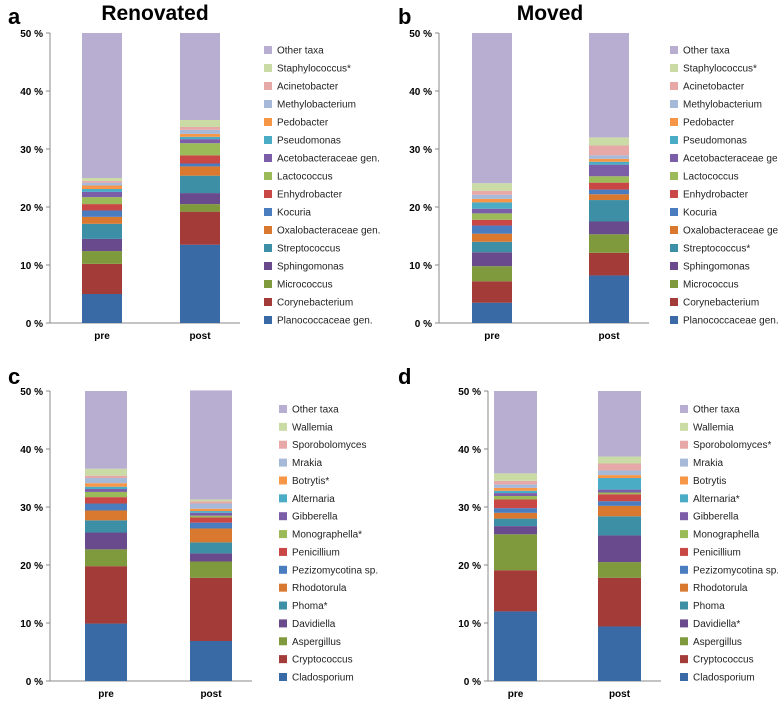 The width and height of the screenshot is (778, 702). What do you see at coordinates (515, 494) in the screenshot?
I see `bar-segment-gibberella-pre` at bounding box center [515, 494].